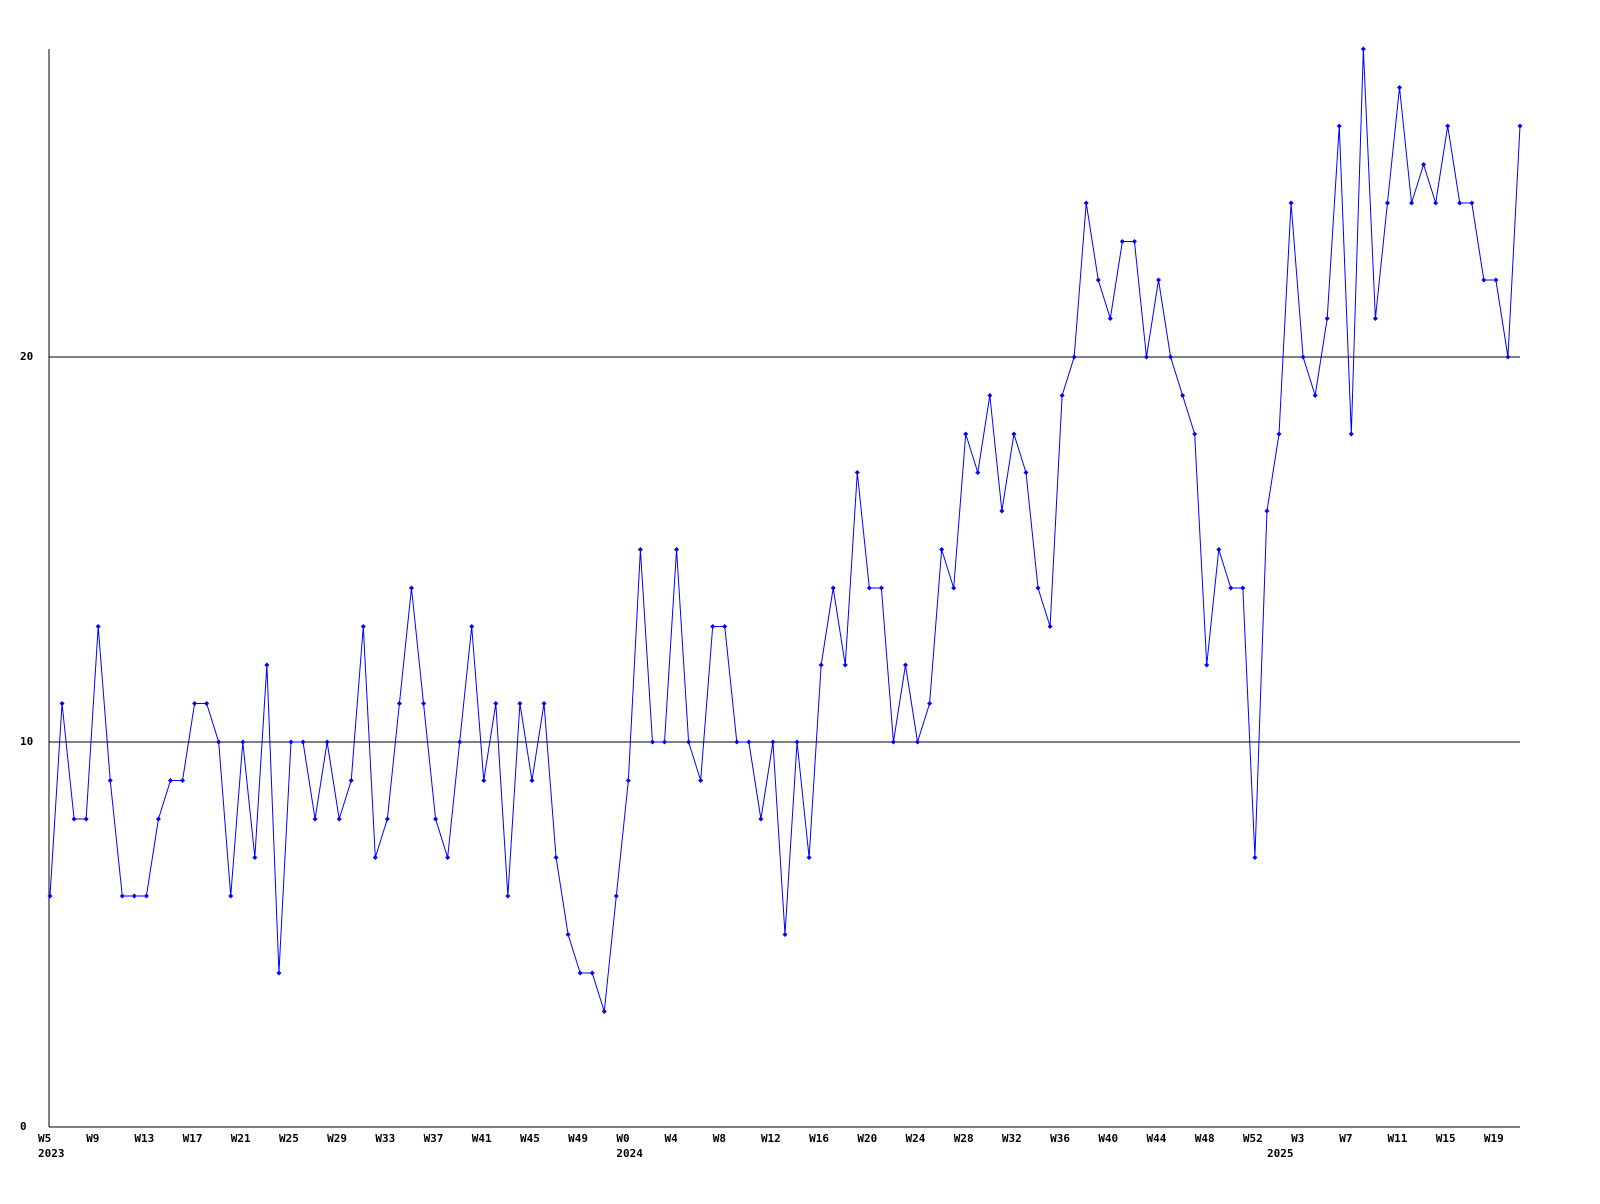 The height and width of the screenshot is (1204, 1600). Describe the element at coordinates (434, 1138) in the screenshot. I see `x-tick-label: W37` at that location.